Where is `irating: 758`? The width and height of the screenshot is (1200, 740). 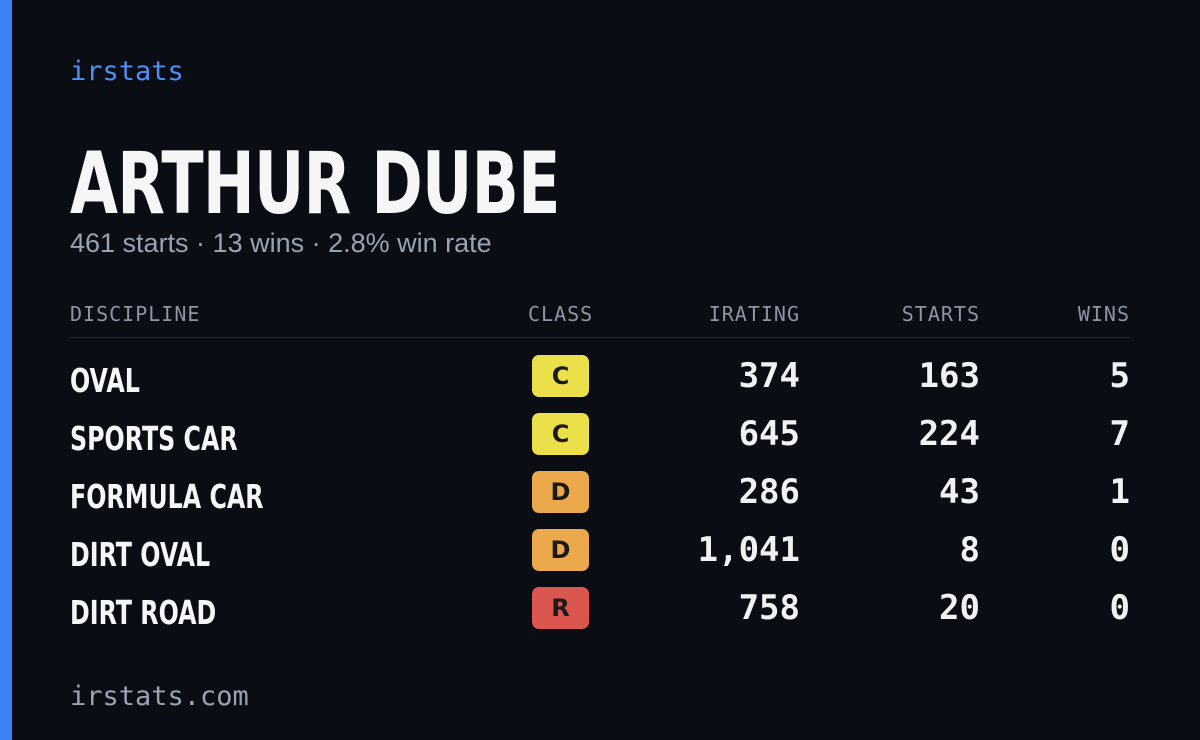 irating: 758 is located at coordinates (769, 608).